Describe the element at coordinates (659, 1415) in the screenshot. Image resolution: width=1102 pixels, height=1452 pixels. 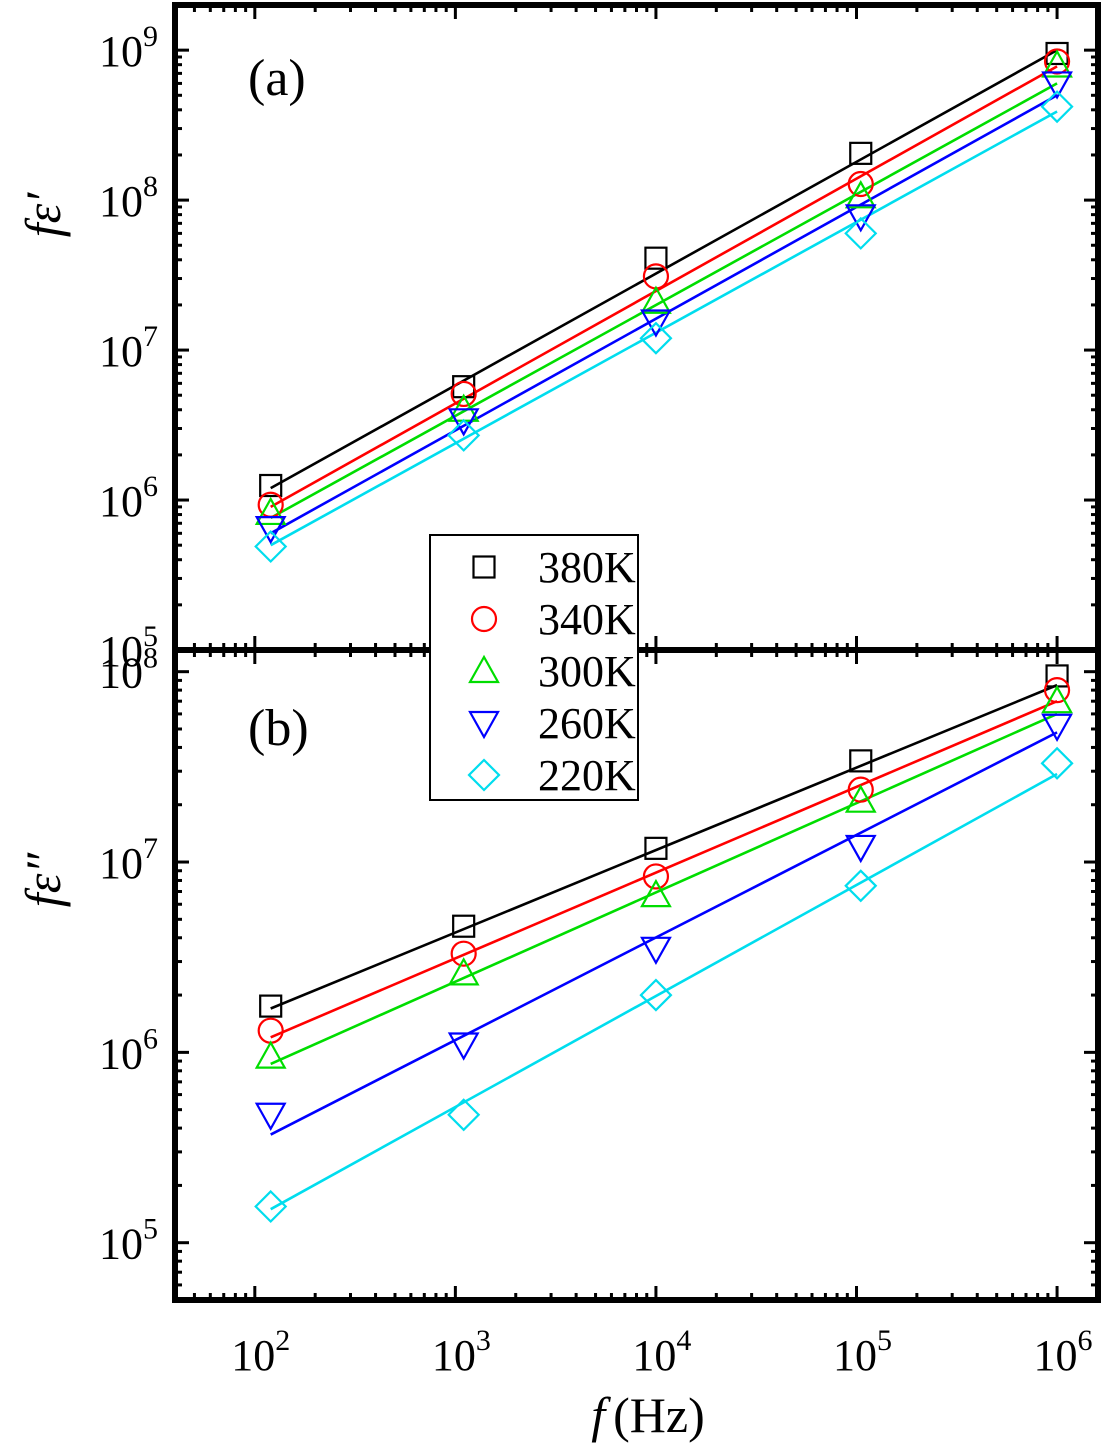
I see `x-axis-label-unit: (Hz)` at that location.